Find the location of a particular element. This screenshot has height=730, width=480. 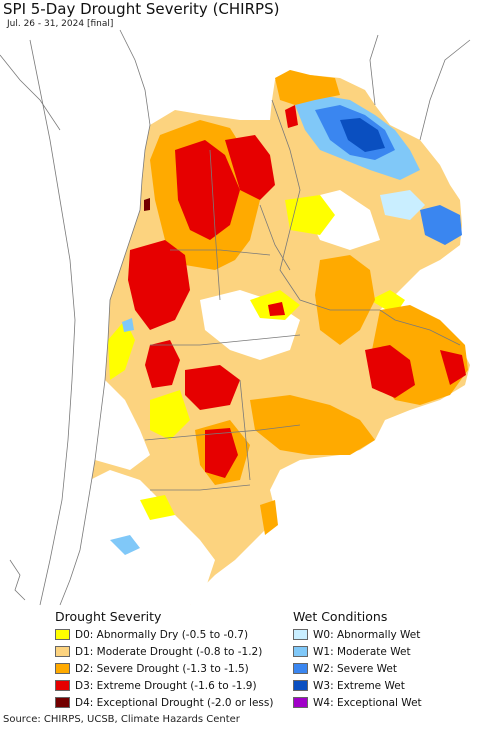

swatch-w2 is located at coordinates (300, 668).